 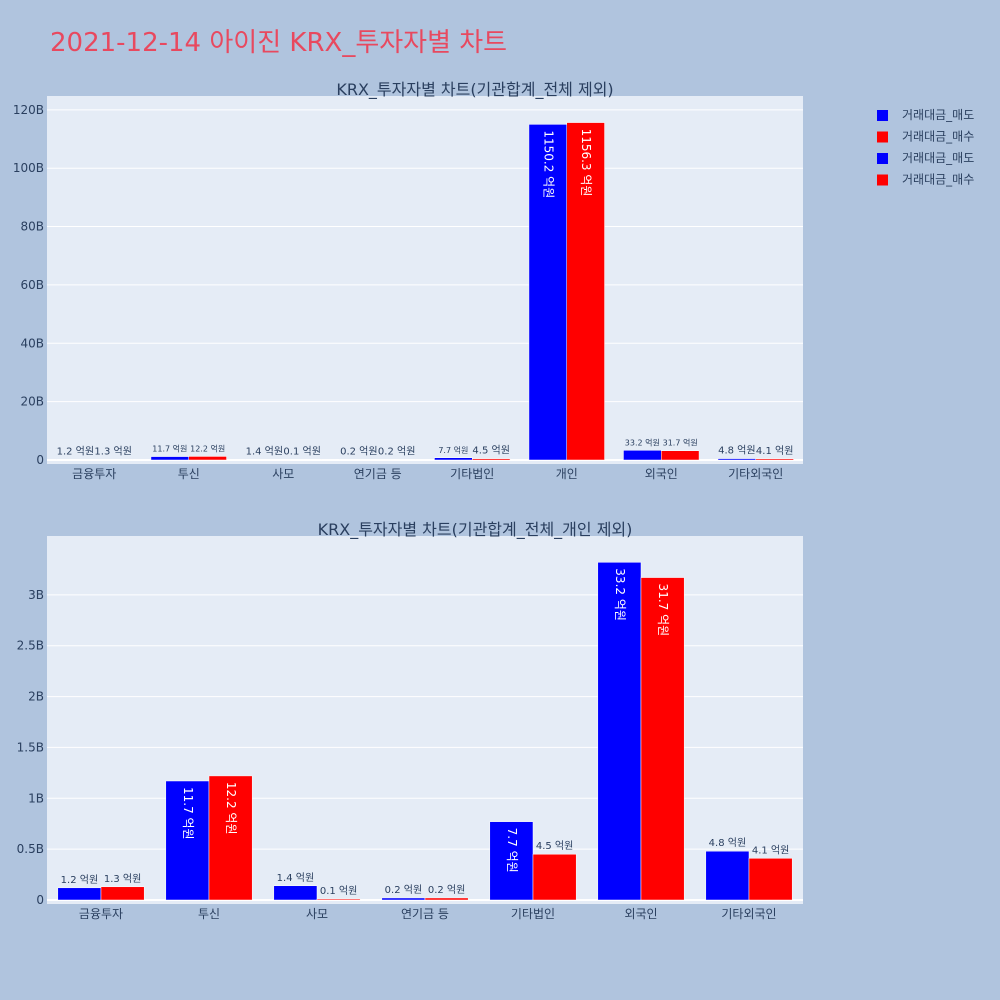 What do you see at coordinates (567, 474) in the screenshot?
I see `x-tick-label: 개인` at bounding box center [567, 474].